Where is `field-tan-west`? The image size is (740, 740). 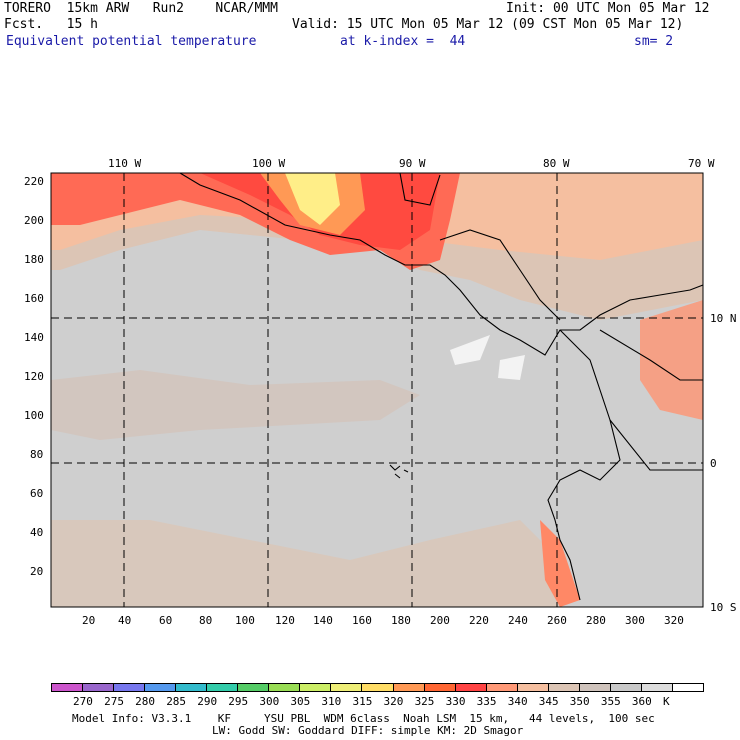 field-tan-west is located at coordinates (235, 405).